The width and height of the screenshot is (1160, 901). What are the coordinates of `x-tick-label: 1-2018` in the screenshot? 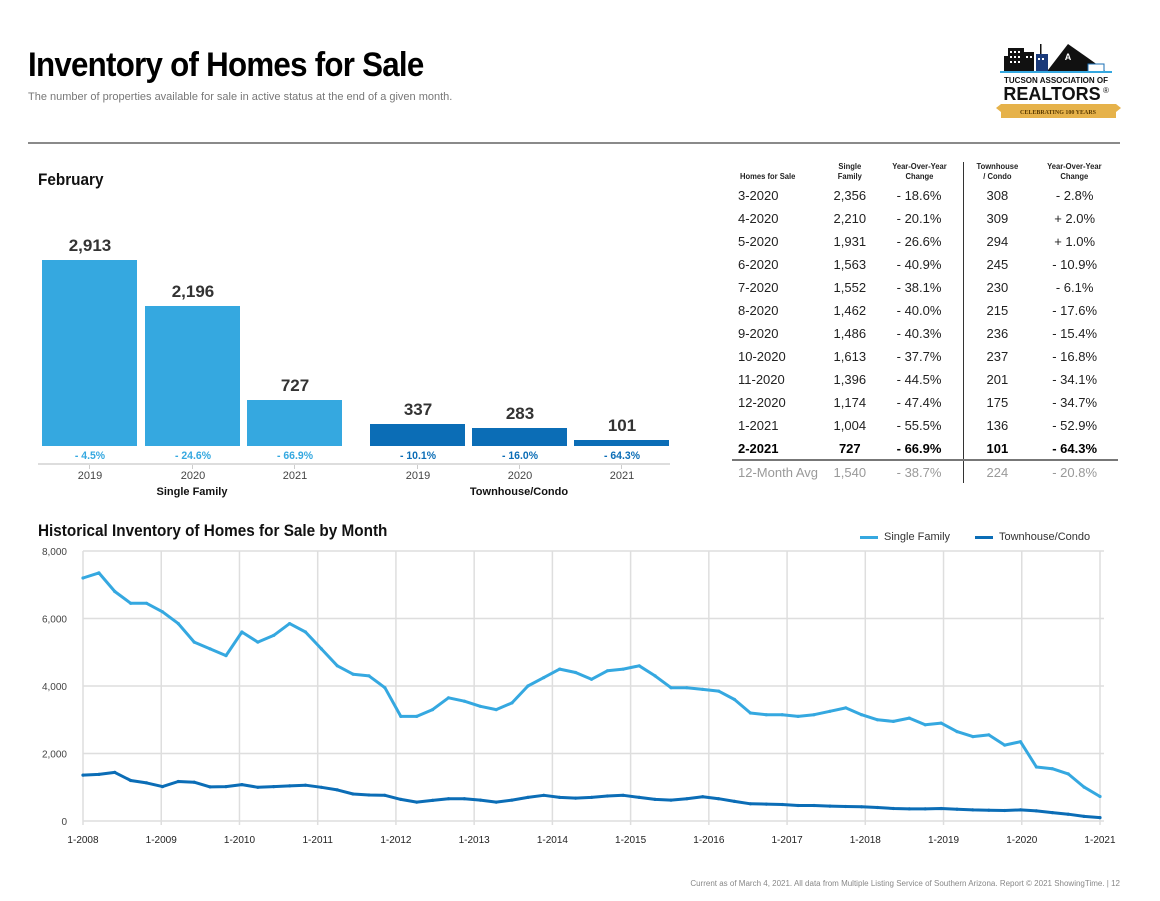 It's located at (866, 840).